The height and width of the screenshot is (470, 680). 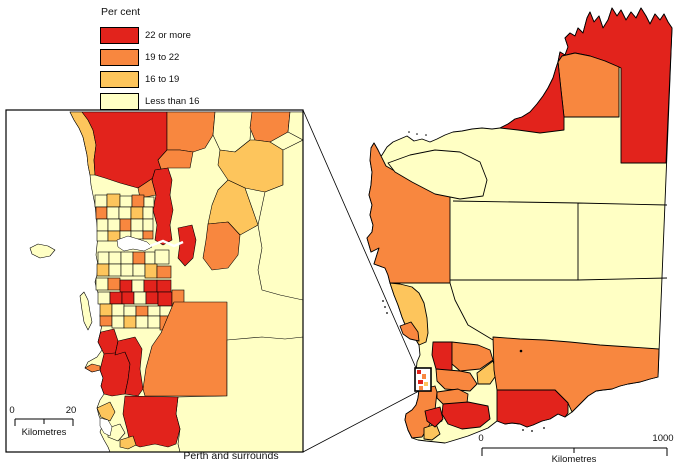 What do you see at coordinates (532, 408) in the screenshot?
I see `region-esperance` at bounding box center [532, 408].